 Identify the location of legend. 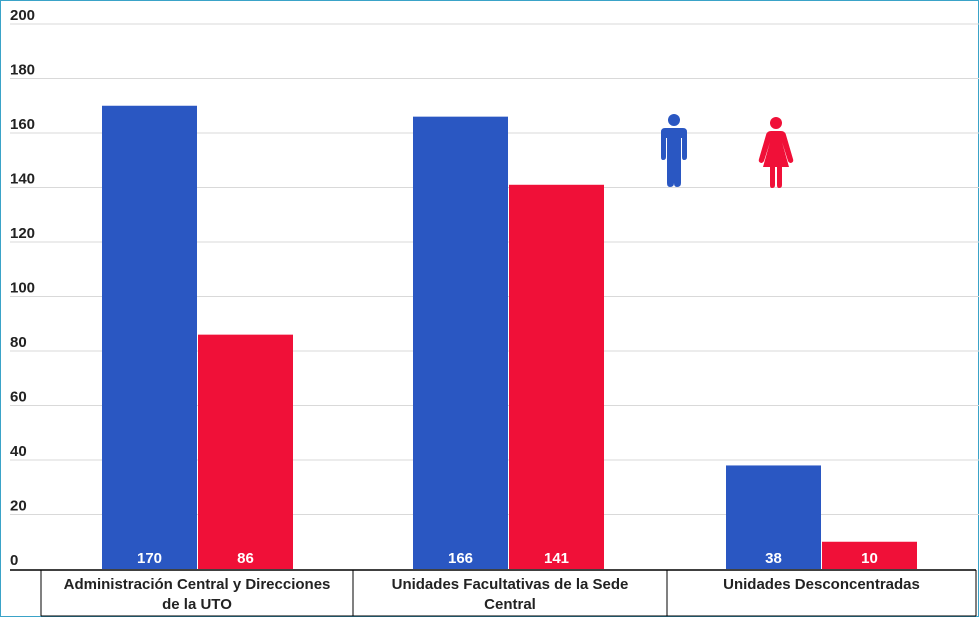
(727, 151).